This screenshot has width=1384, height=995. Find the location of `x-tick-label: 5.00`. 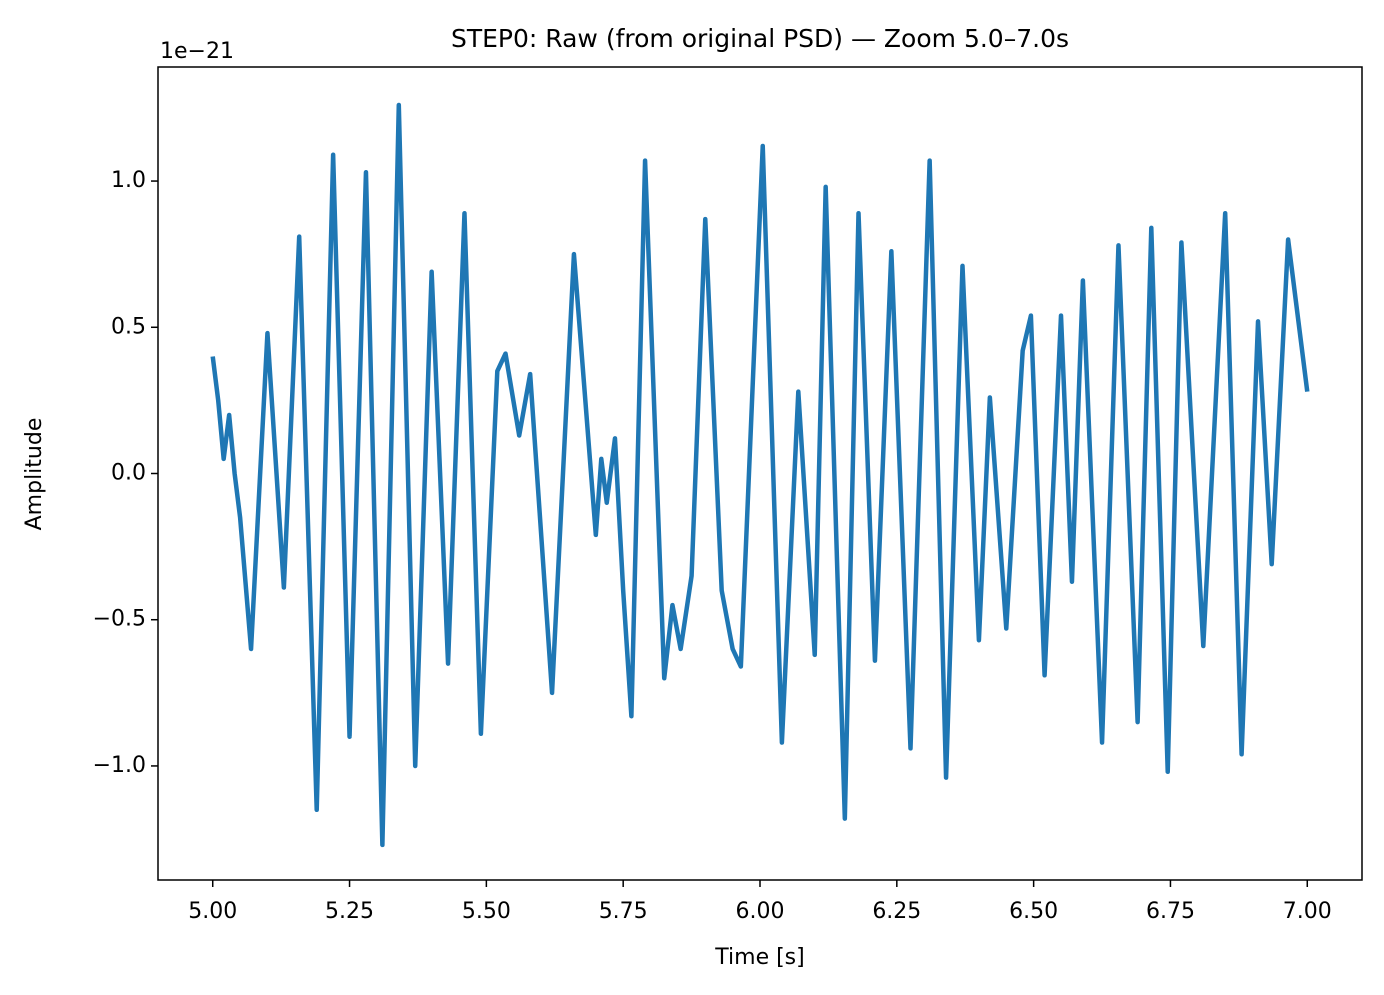

x-tick-label: 5.00 is located at coordinates (212, 911).